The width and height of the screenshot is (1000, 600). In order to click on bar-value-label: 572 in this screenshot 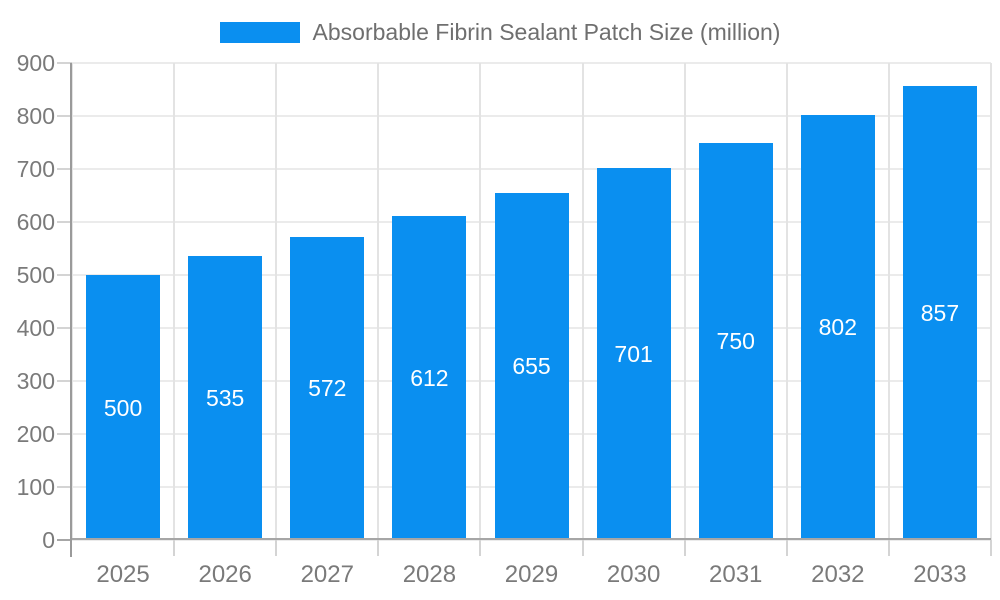, I will do `click(327, 388)`.